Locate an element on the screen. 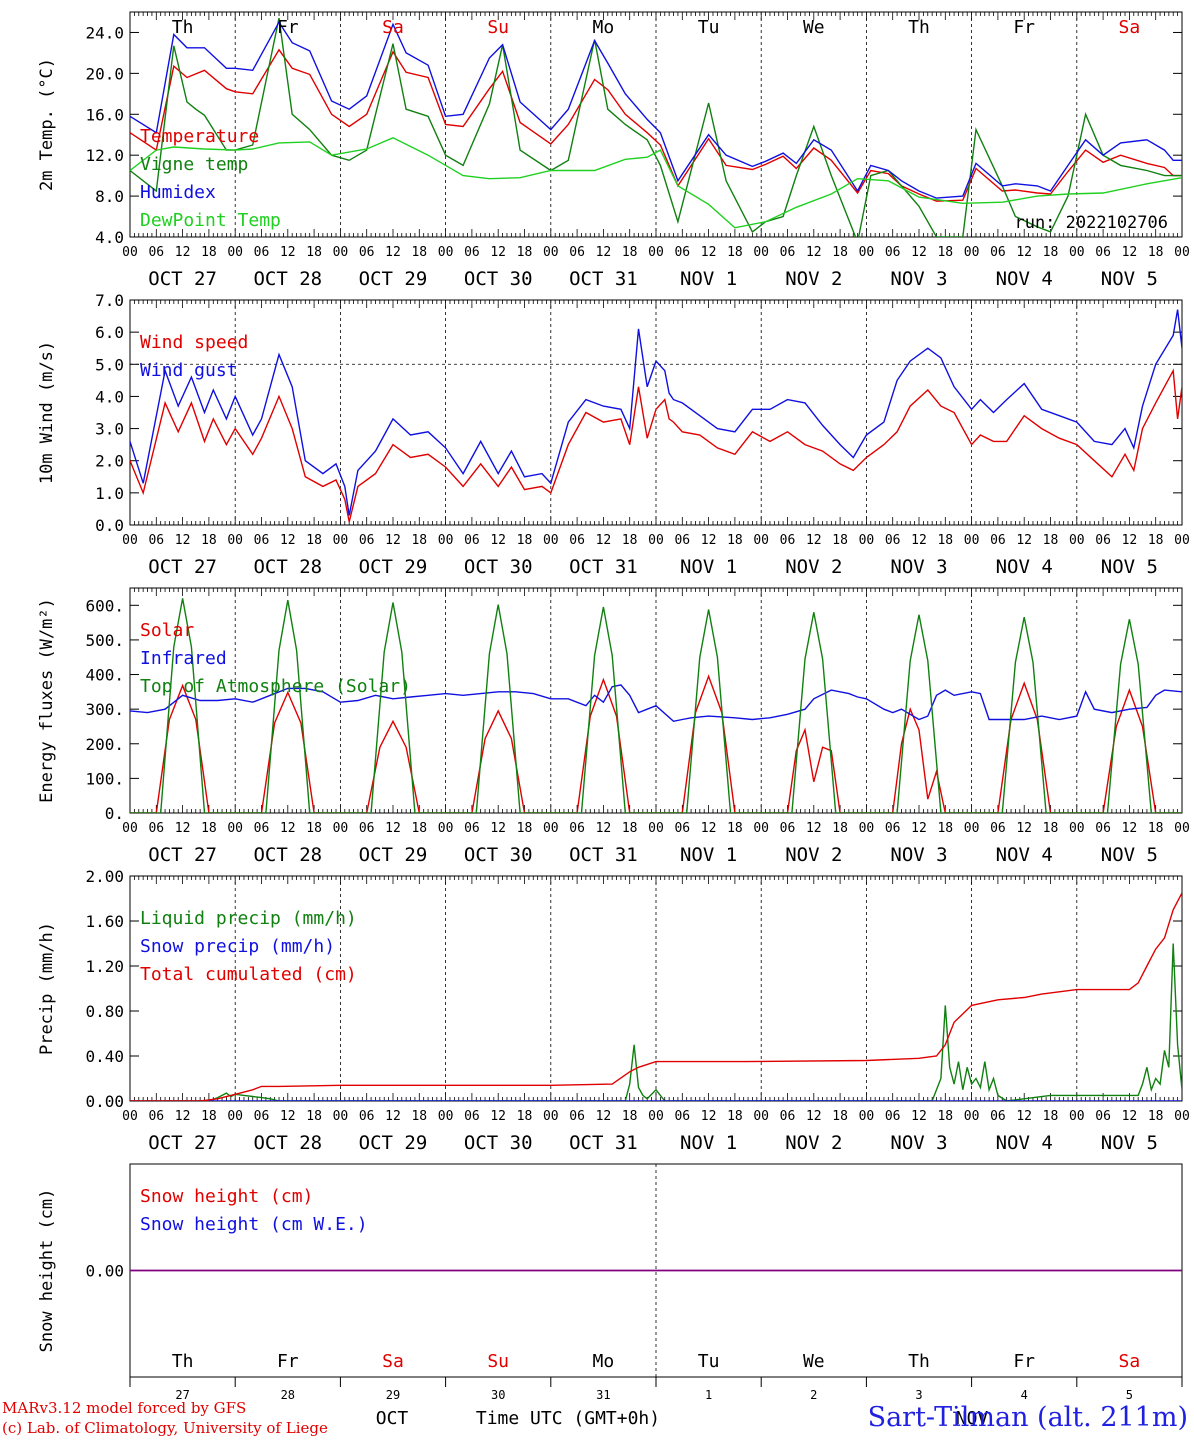 Image resolution: width=1194 pixels, height=1440 pixels. y-axis-label: Precip (mm/h) is located at coordinates (47, 988).